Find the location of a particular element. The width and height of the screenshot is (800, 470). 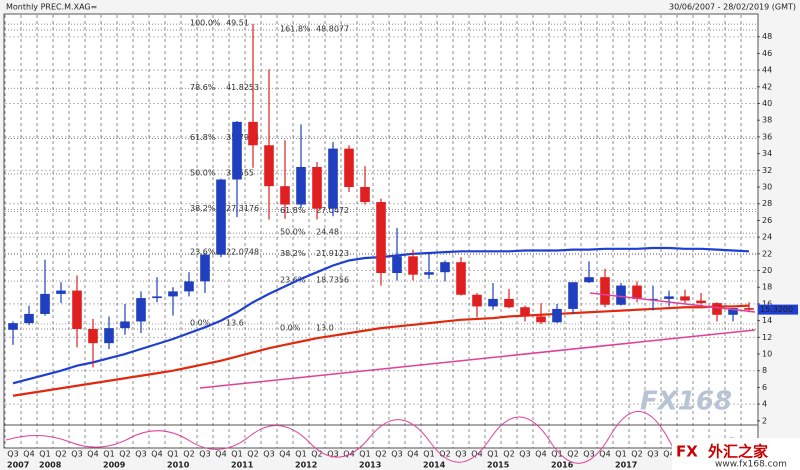

fib-value: 48.8077 is located at coordinates (332, 28).